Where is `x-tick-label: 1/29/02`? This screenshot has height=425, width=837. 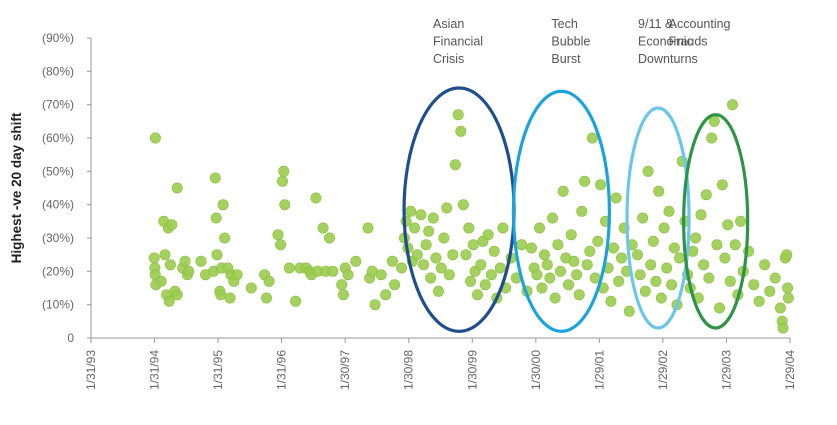 x-tick-label: 1/29/02 is located at coordinates (663, 370).